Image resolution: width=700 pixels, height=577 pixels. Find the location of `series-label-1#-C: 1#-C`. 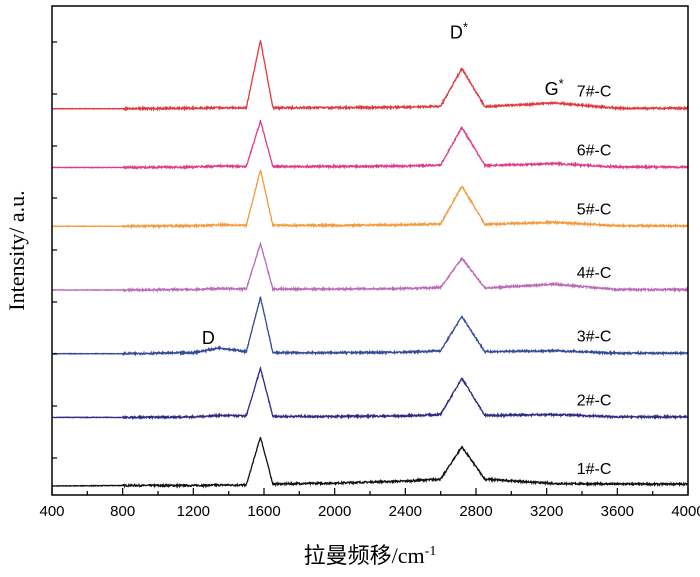

series-label-1#-C: 1#-C is located at coordinates (594, 469).